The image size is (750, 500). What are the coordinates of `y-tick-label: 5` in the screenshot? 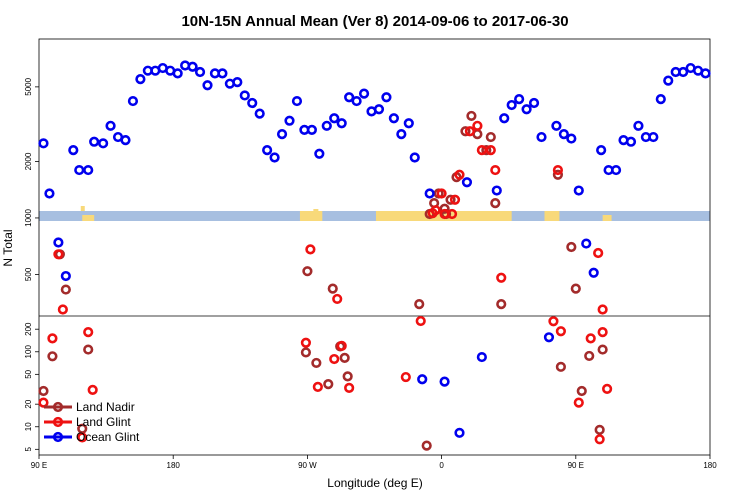 It's located at (28, 449).